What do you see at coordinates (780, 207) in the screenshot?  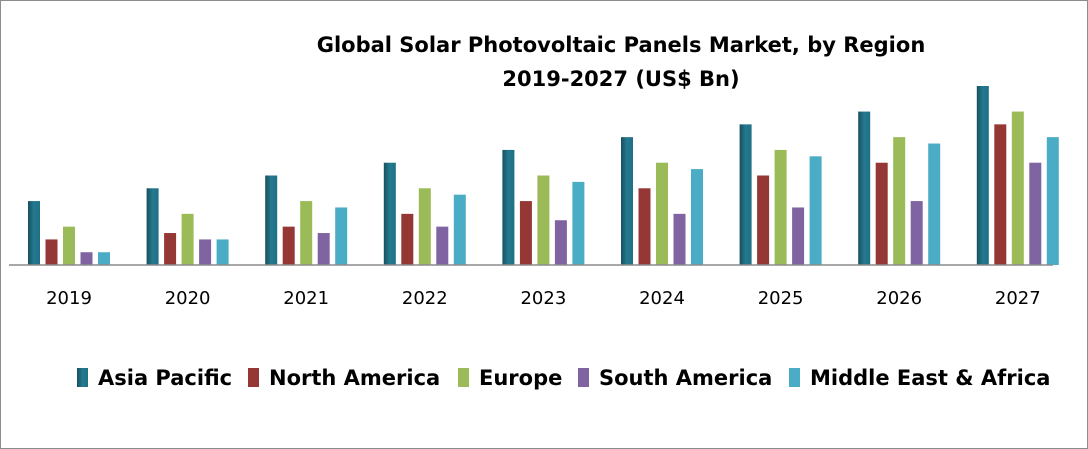 I see `bar-europe-2025` at bounding box center [780, 207].